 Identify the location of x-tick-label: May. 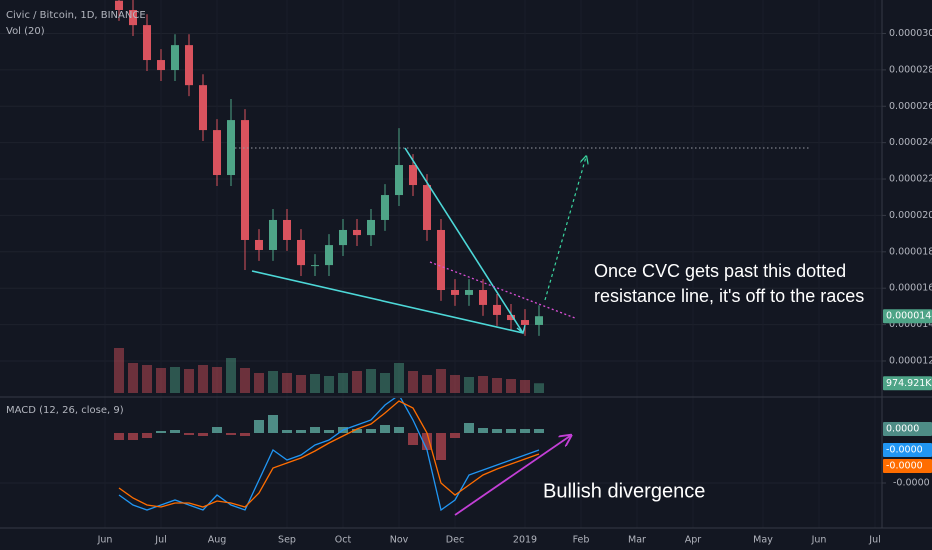
(763, 540).